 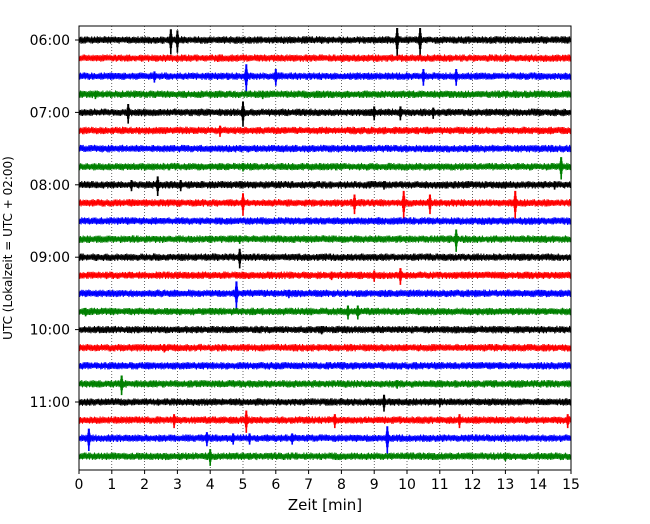 What do you see at coordinates (473, 485) in the screenshot?
I see `x-tick-label: 12` at bounding box center [473, 485].